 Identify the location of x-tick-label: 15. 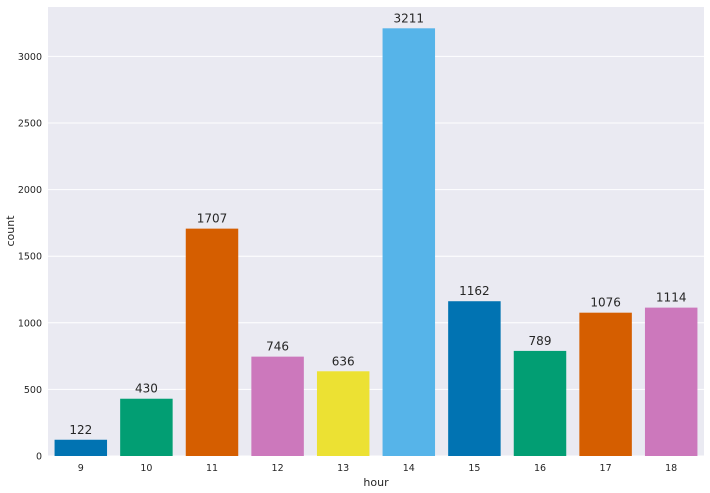
(474, 468).